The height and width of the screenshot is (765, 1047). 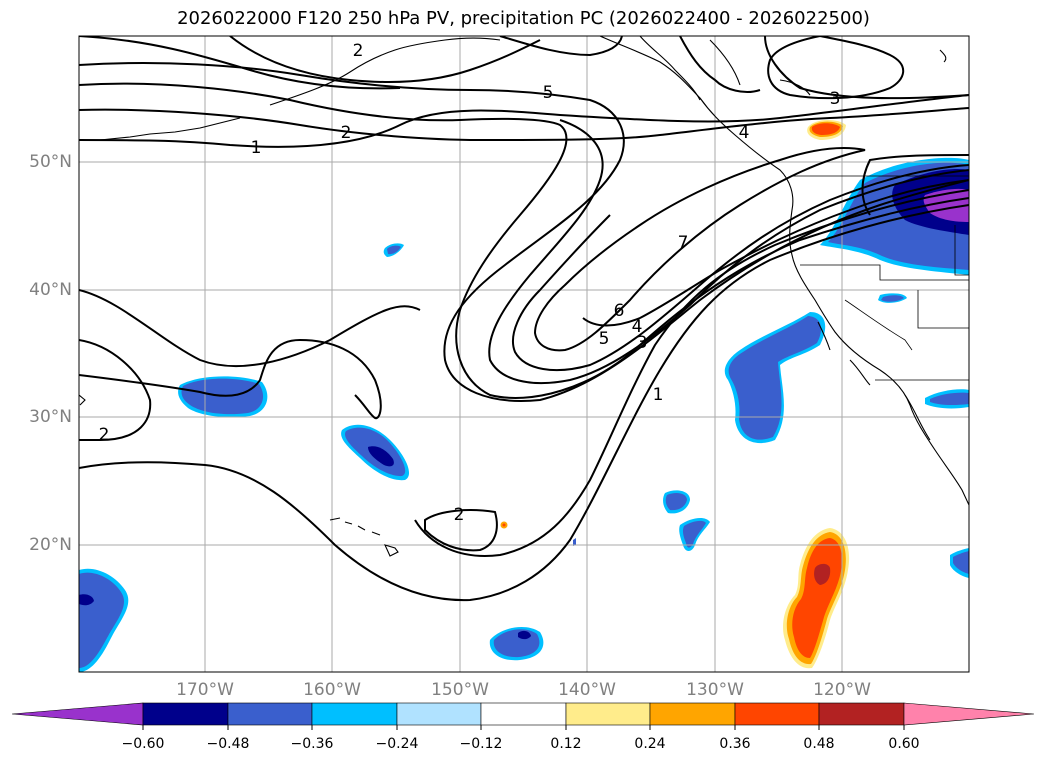 I want to click on contour-label: 7, so click(x=683, y=243).